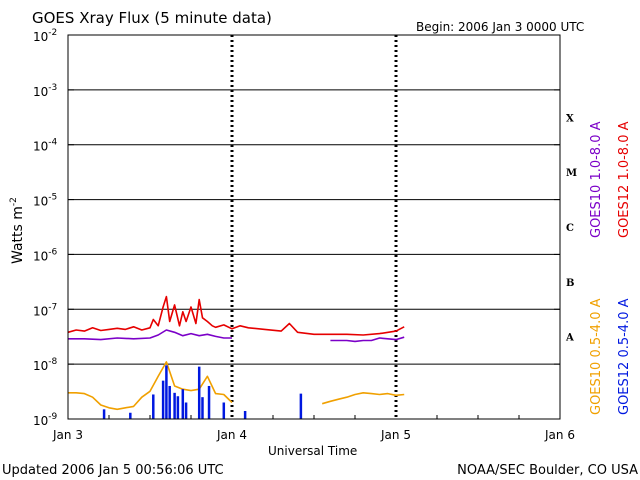 The image size is (640, 480). What do you see at coordinates (45, 91) in the screenshot?
I see `y-tick-label: 10⁻³` at bounding box center [45, 91].